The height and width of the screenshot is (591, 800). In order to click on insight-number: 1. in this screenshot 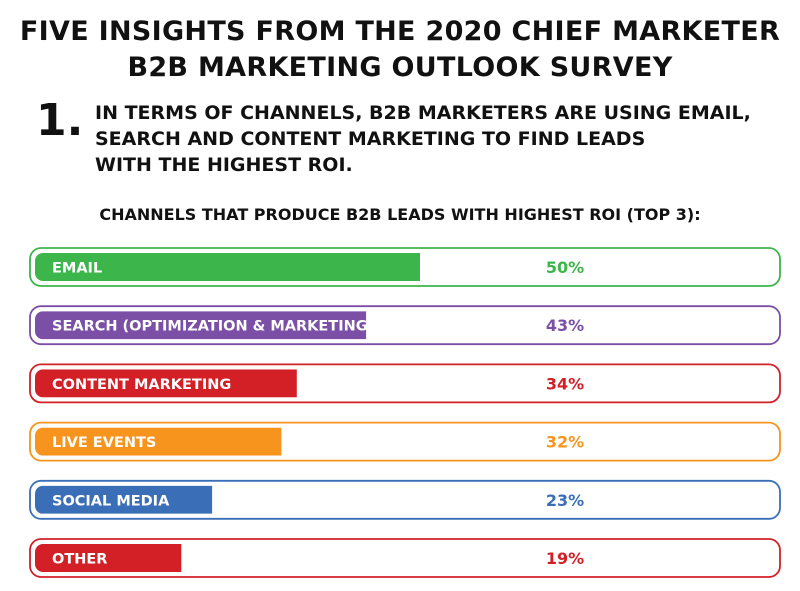, I will do `click(60, 120)`.